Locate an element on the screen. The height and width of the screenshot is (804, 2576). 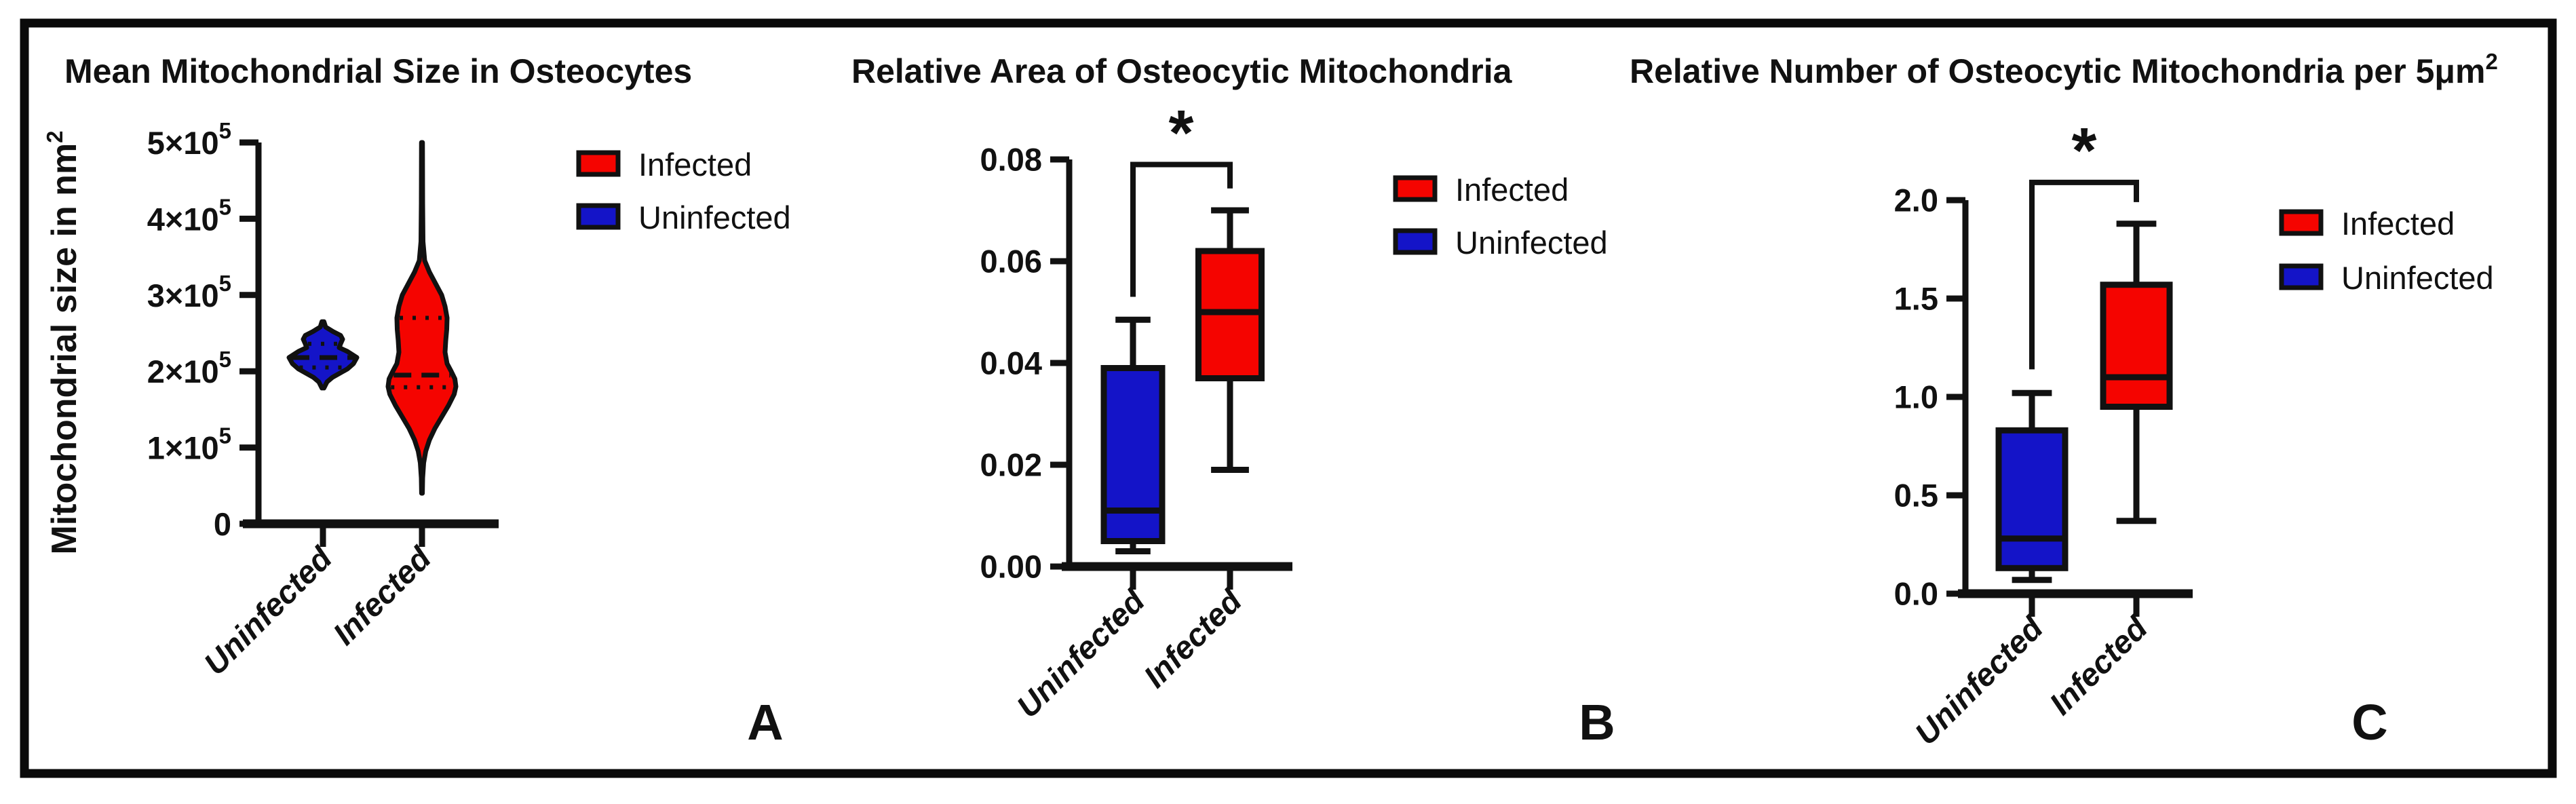
y-tick-label: 2×10⁵ is located at coordinates (189, 368).